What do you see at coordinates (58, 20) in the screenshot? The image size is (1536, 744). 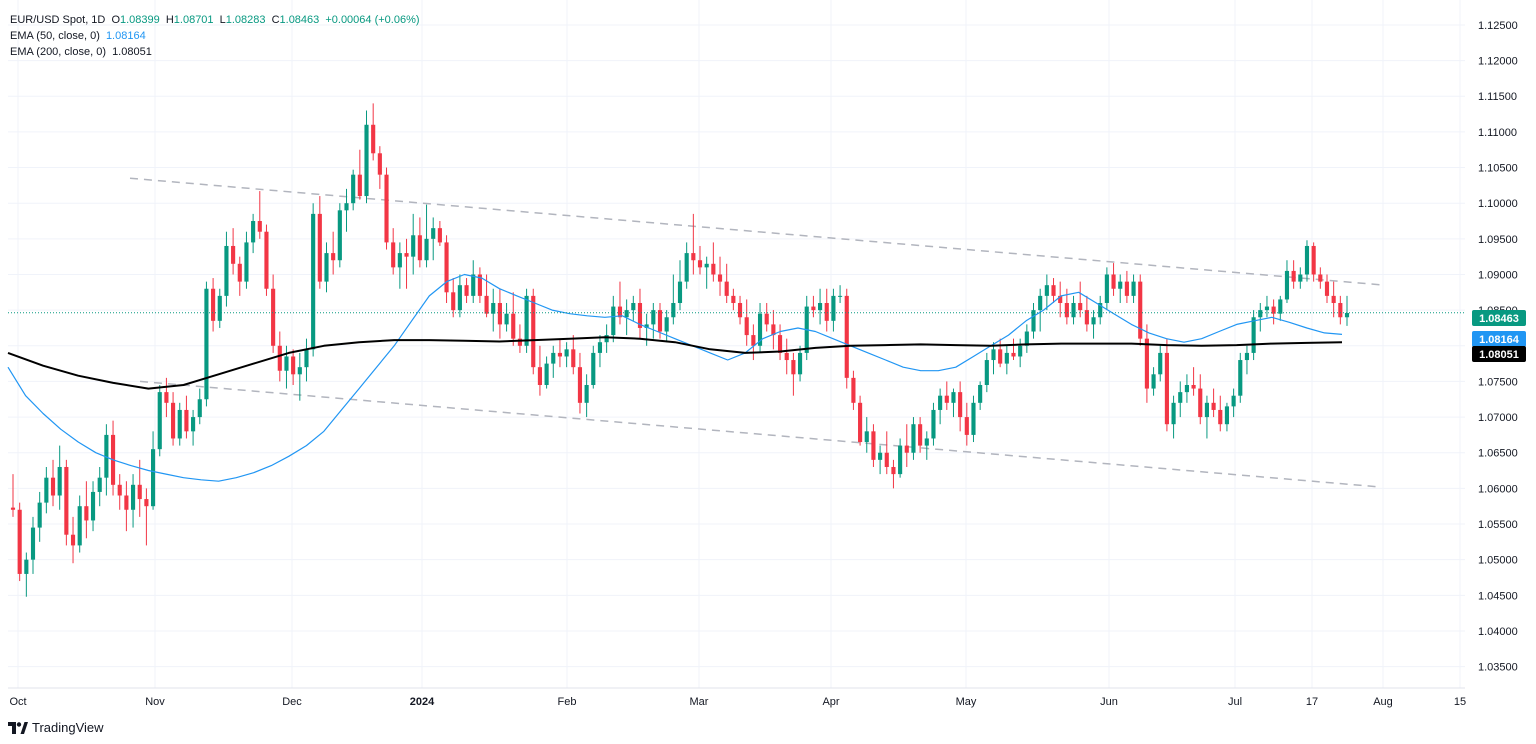 I see `symbol-label: EUR/USD Spot, 1D` at bounding box center [58, 20].